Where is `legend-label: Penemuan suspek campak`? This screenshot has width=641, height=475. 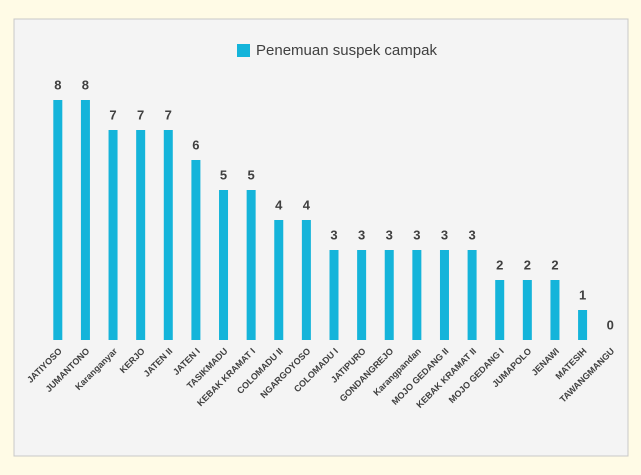
legend-label: Penemuan suspek campak is located at coordinates (346, 50).